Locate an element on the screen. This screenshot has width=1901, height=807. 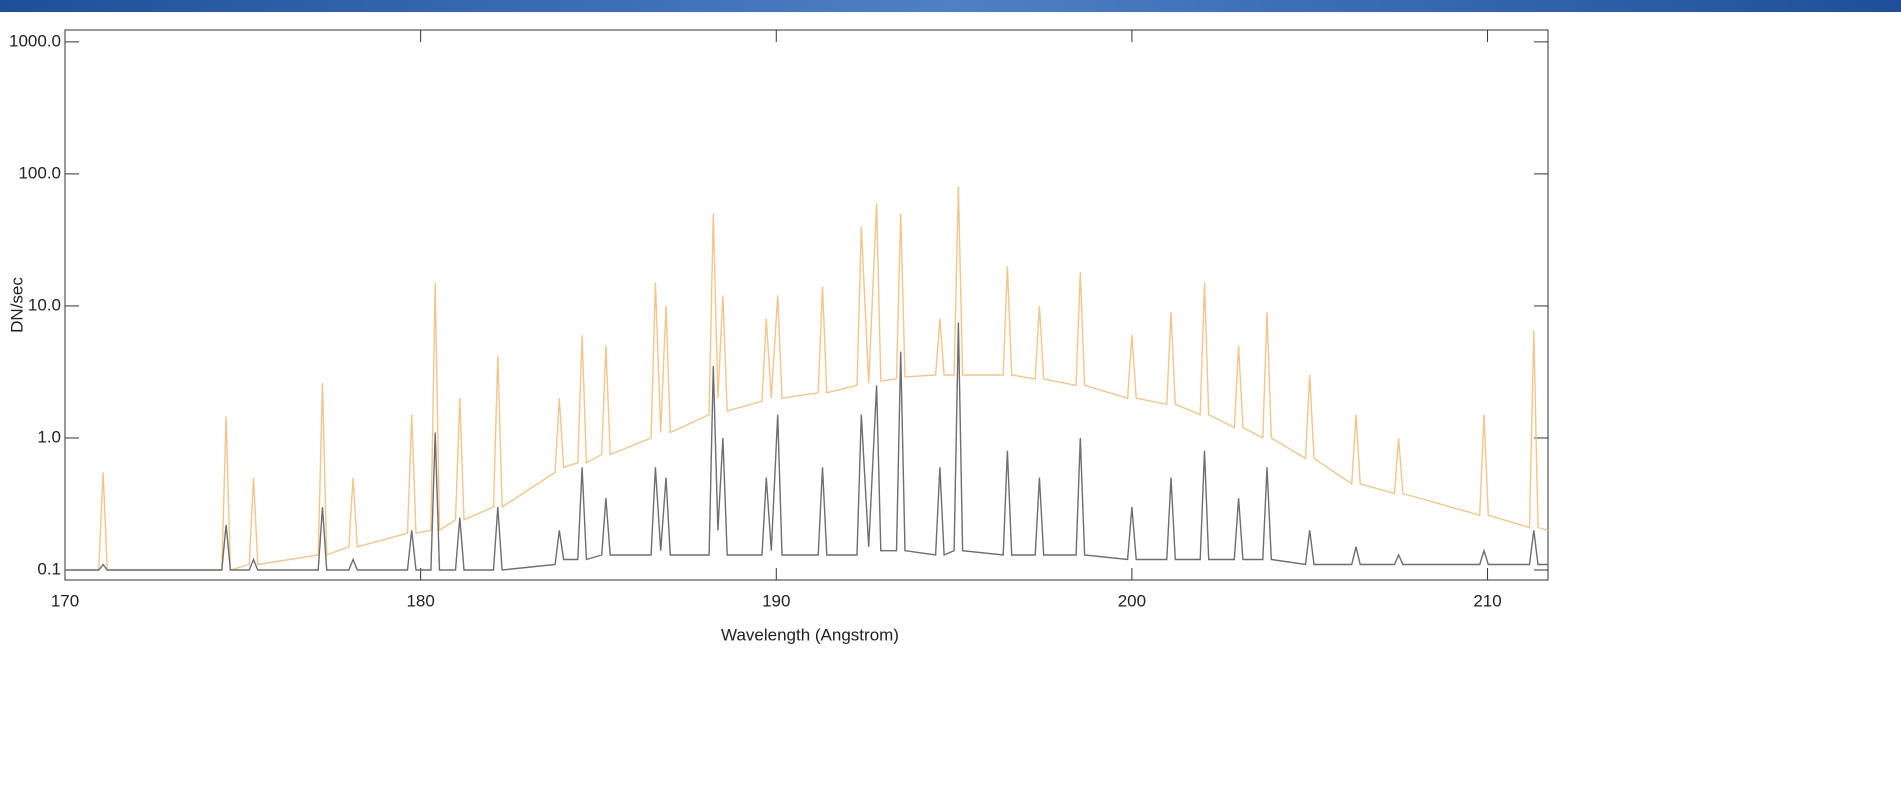
x-tick-label: 210 is located at coordinates (1487, 600).